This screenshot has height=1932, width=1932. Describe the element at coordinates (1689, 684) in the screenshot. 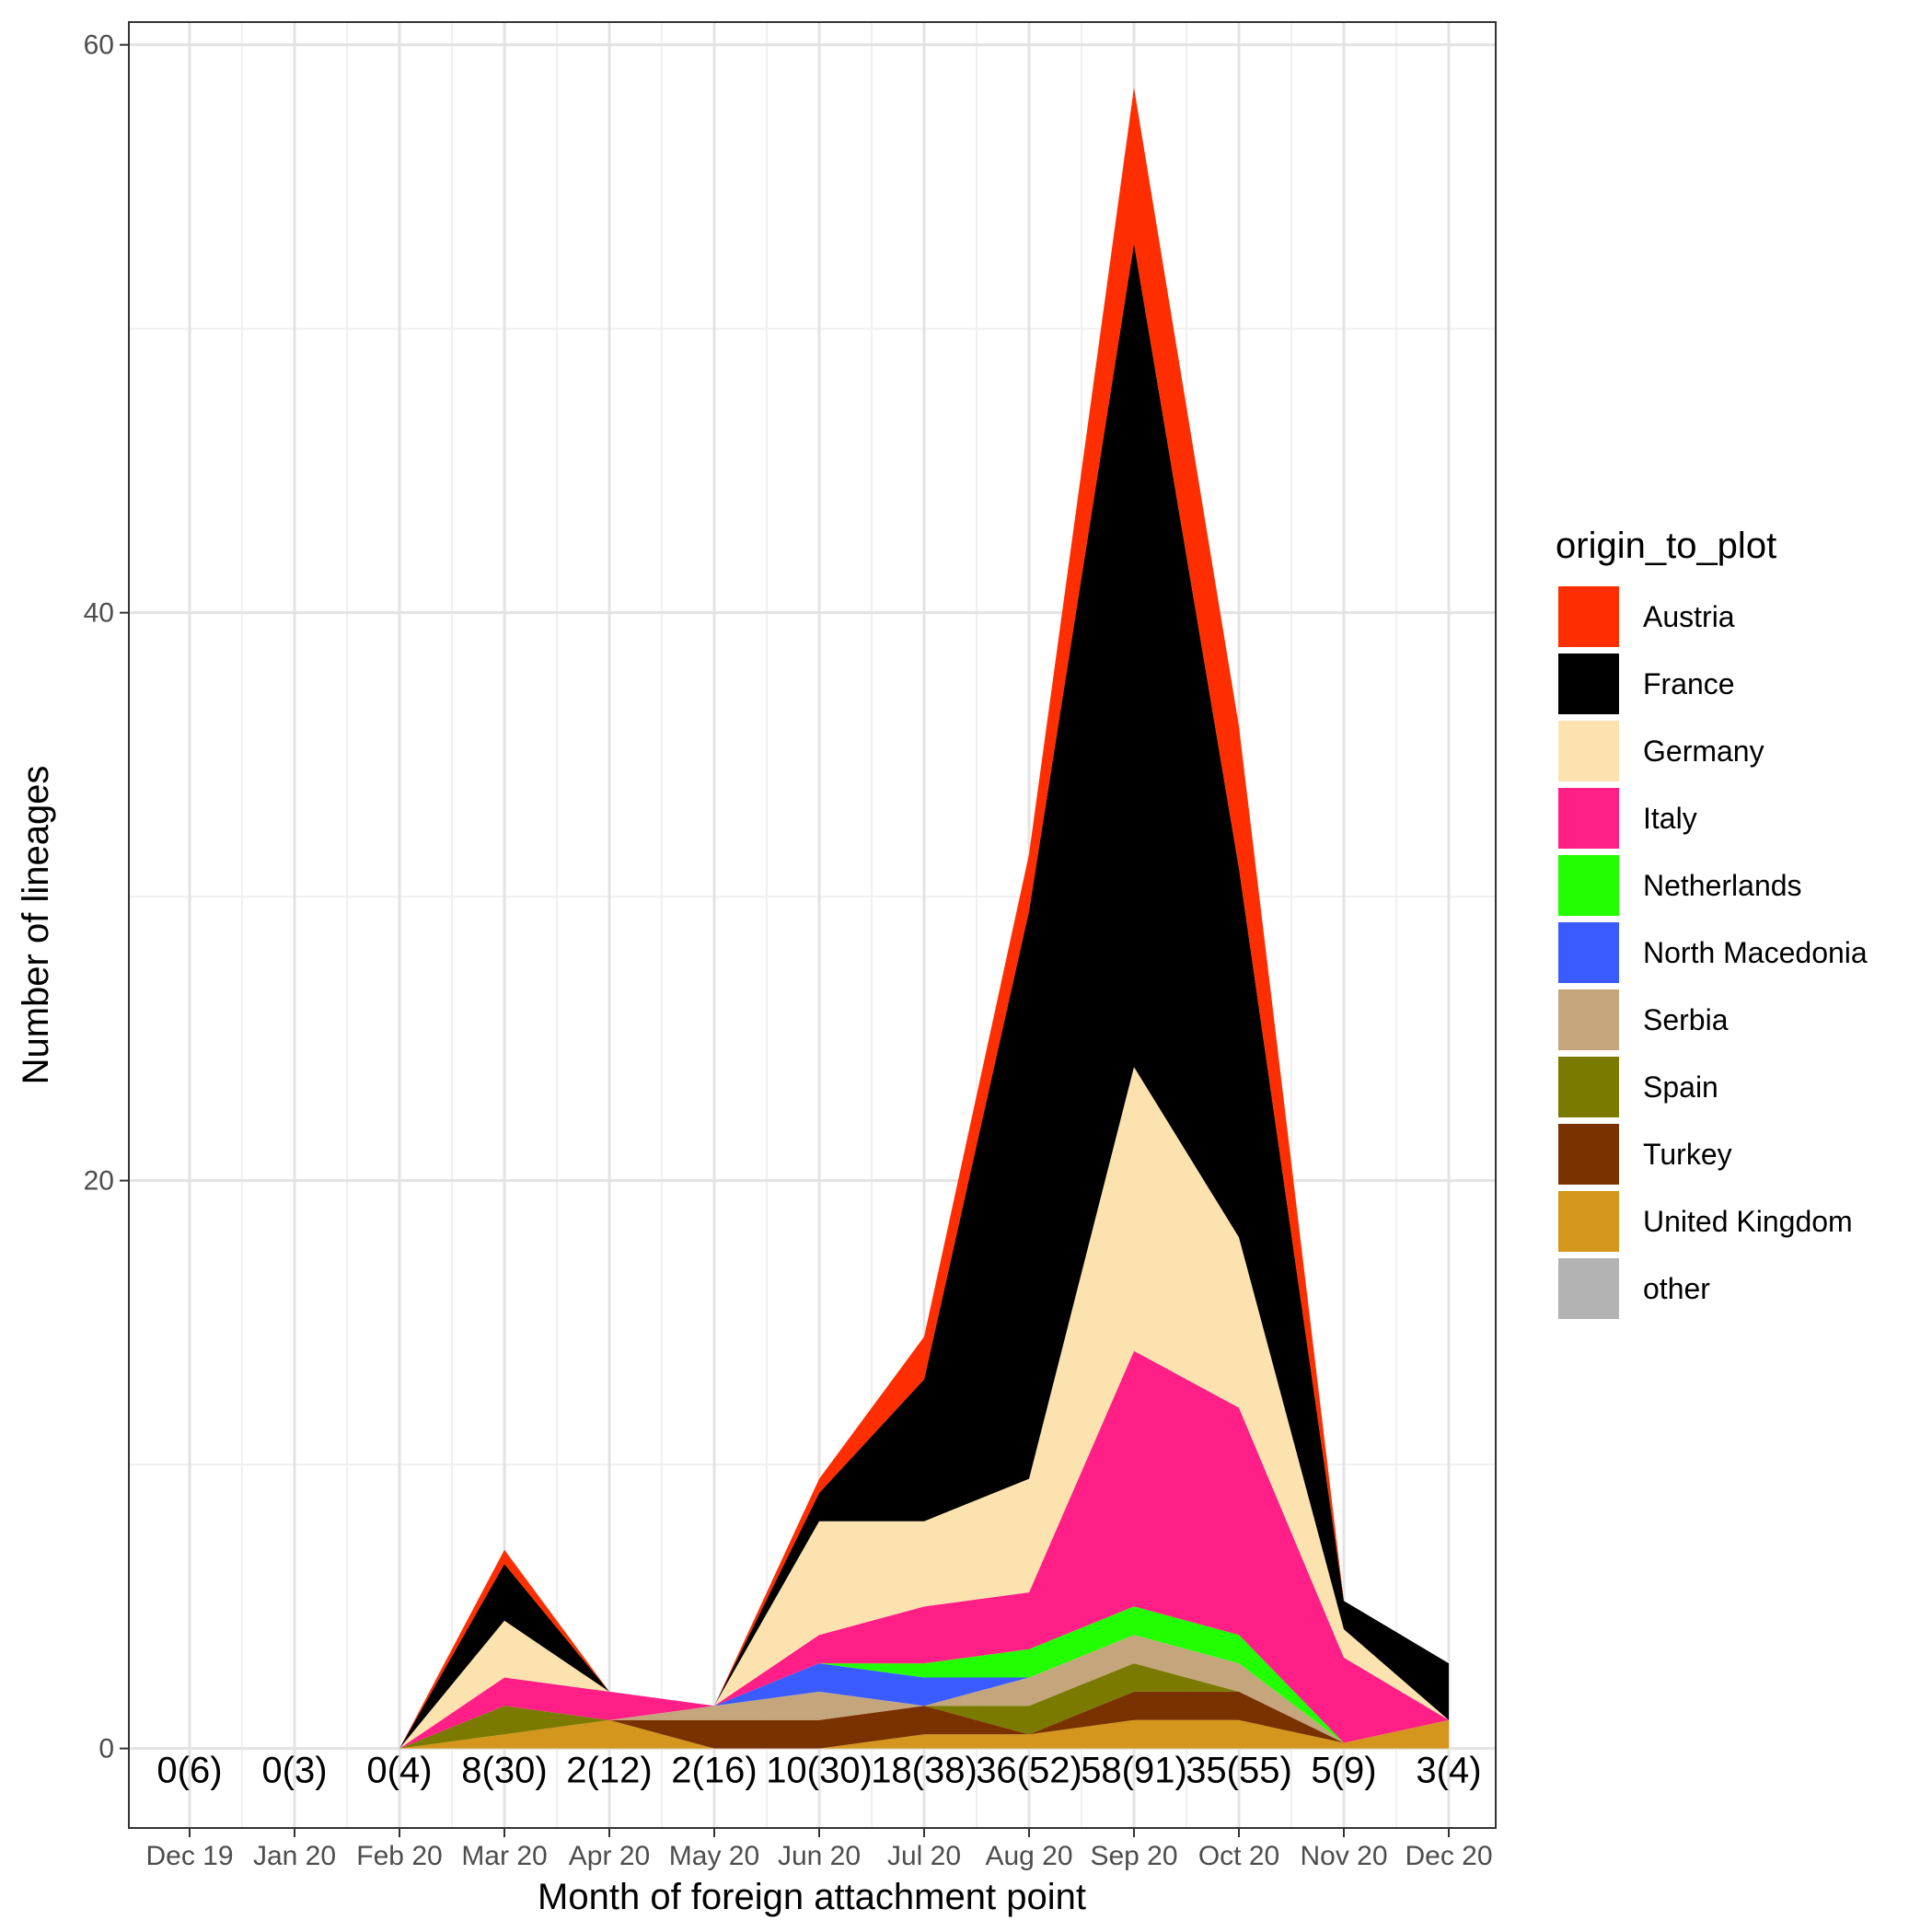

I see `legend-label-france: France` at that location.